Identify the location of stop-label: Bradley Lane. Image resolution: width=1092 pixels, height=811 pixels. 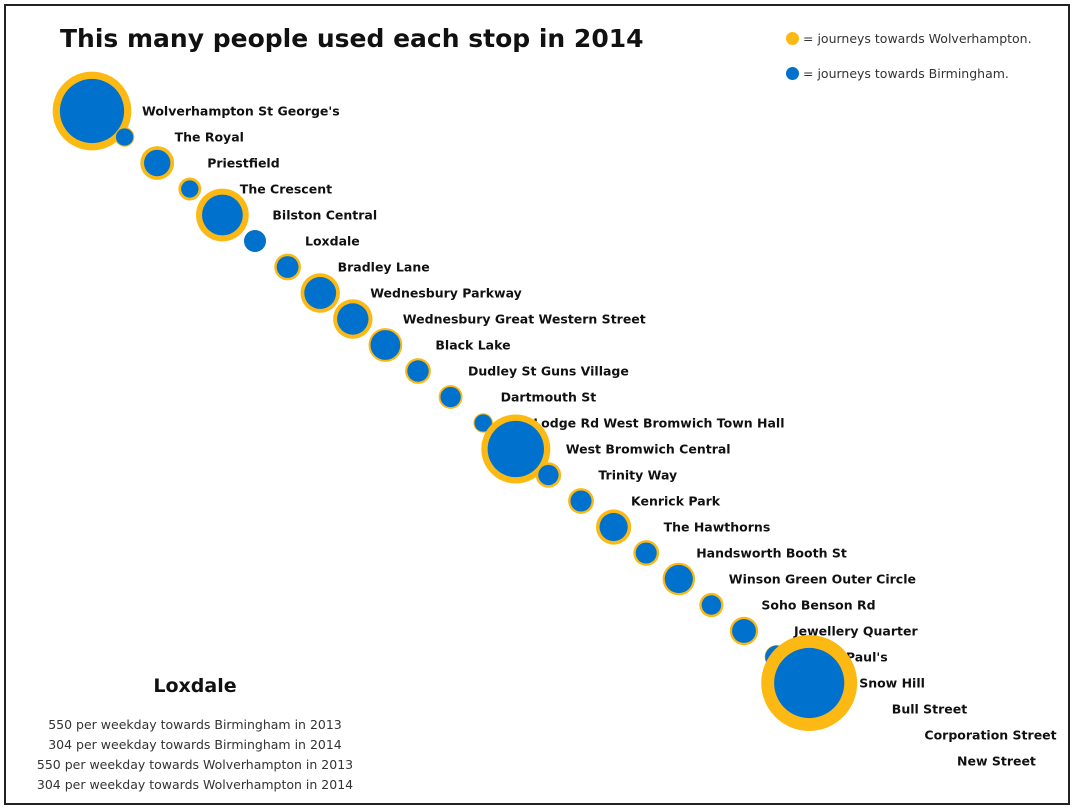
(384, 267).